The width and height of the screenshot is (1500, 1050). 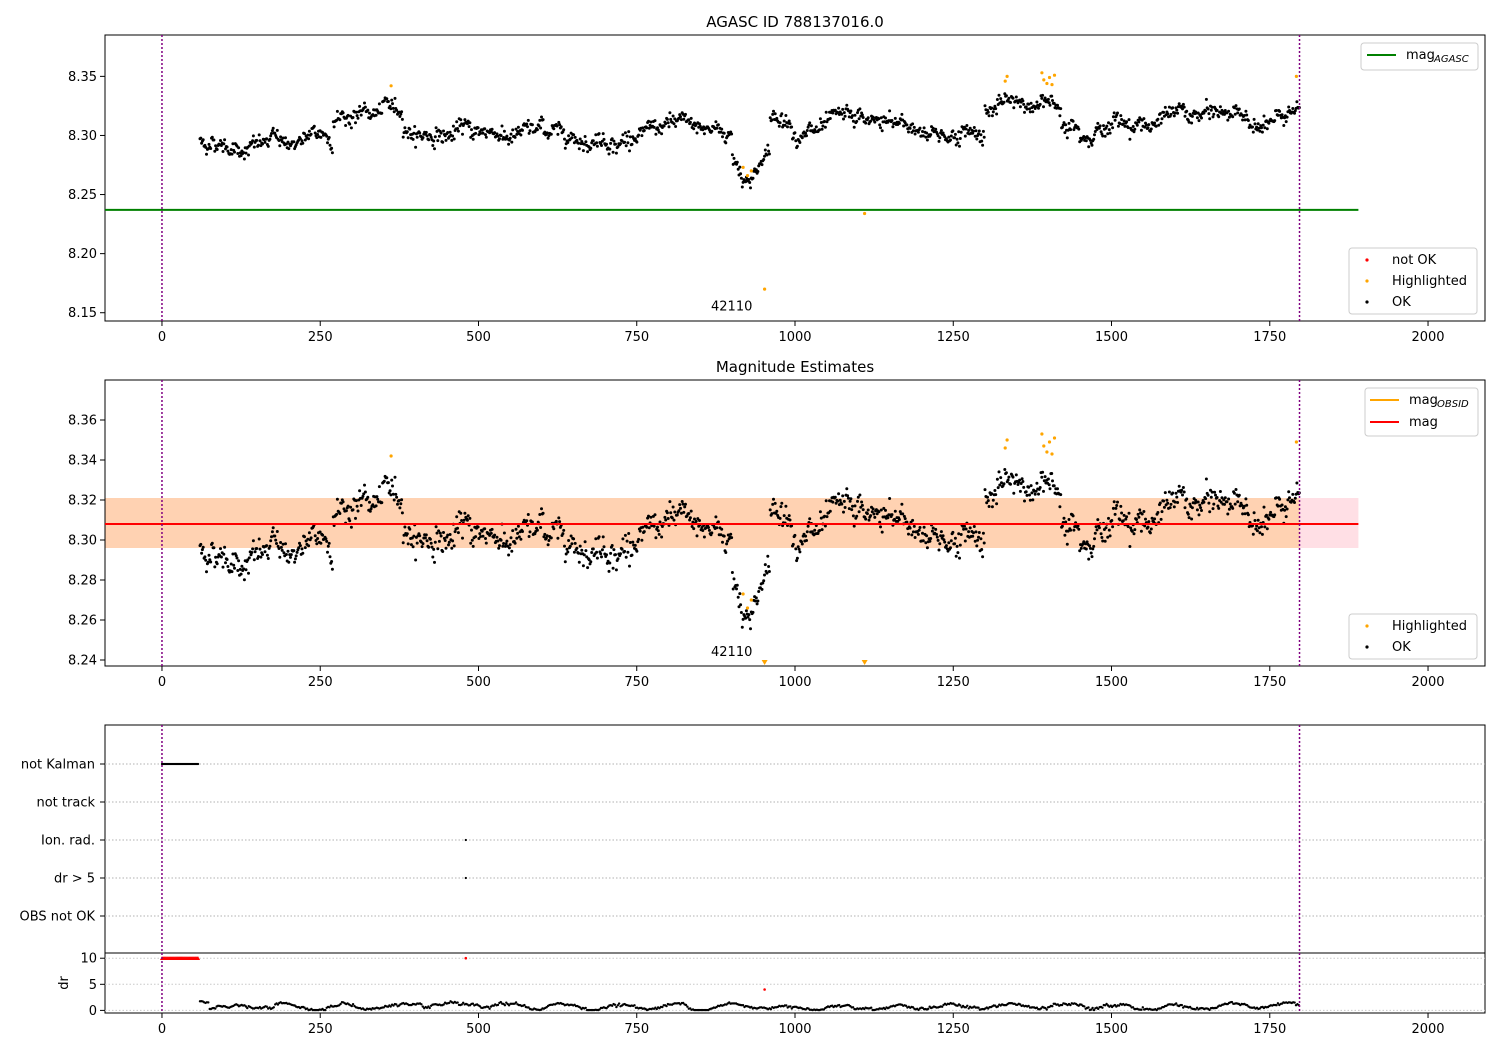 What do you see at coordinates (1453, 404) in the screenshot?
I see `legend-mag-obsid-subscript: OBSID` at bounding box center [1453, 404].